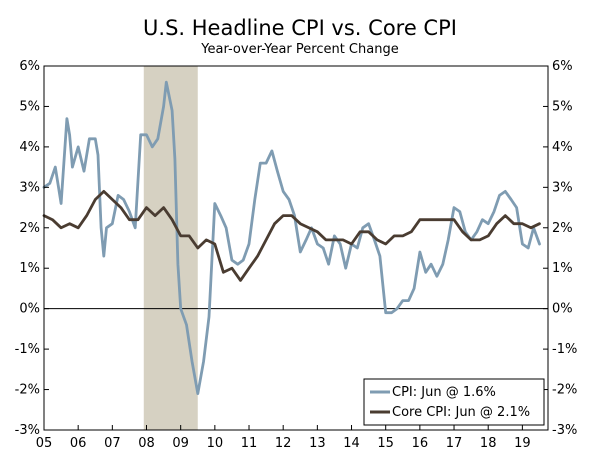 The width and height of the screenshot is (600, 457). Describe the element at coordinates (562, 309) in the screenshot. I see `y-tick-label-right: 0%` at that location.